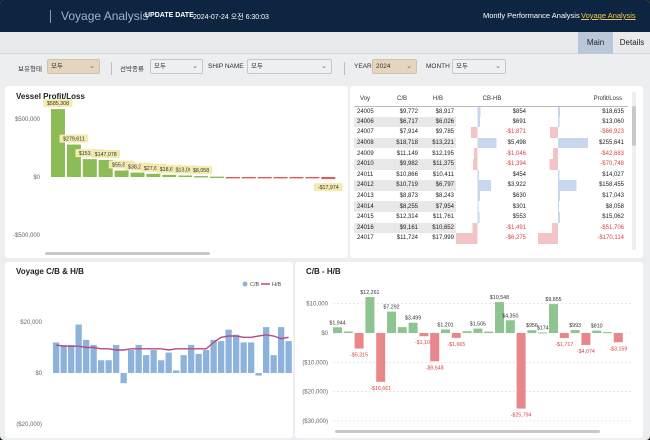 The height and width of the screenshot is (440, 650). Describe the element at coordinates (491, 206) in the screenshot. I see `table-row: 24014 $8,255 $7,954 $301 $8,058` at that location.